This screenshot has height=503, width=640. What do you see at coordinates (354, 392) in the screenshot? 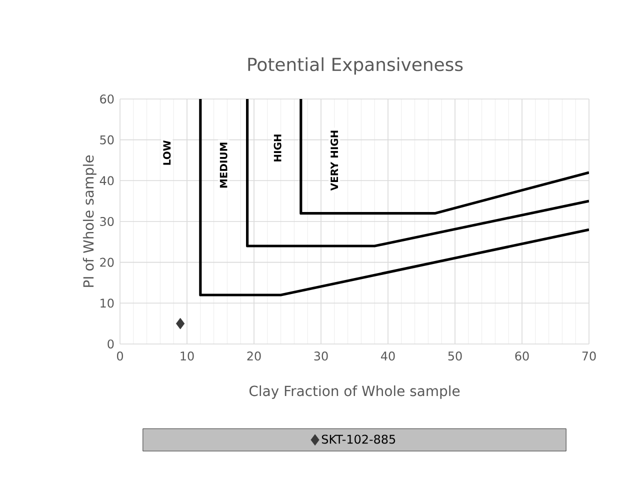
I see `x-axis-title: Clay Fraction of Whole sample` at bounding box center [354, 392].